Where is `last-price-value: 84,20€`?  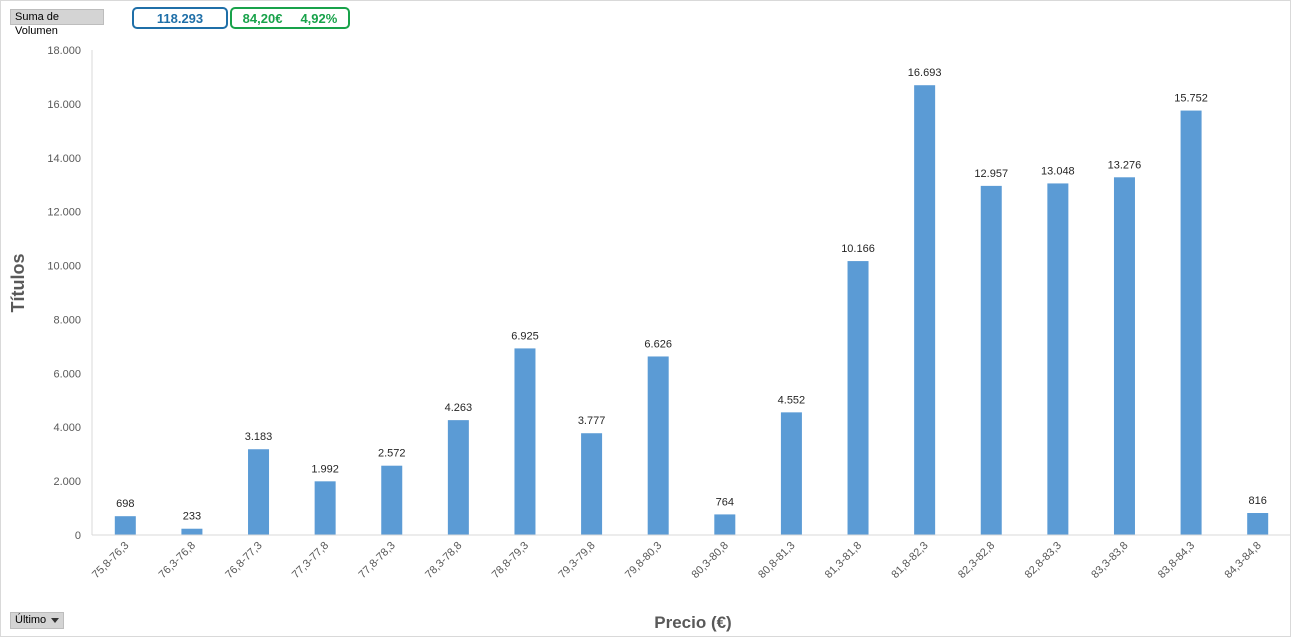
last-price-value: 84,20€ is located at coordinates (262, 18).